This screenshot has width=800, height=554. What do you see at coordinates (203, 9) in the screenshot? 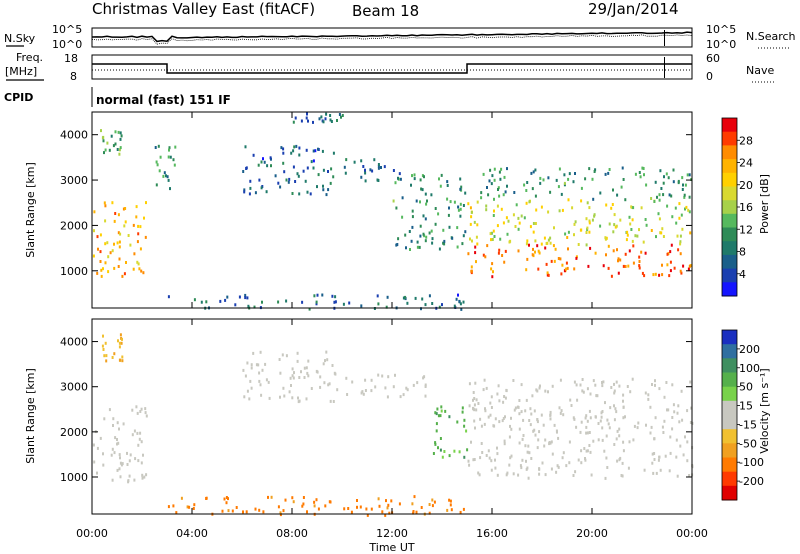
I see `station-title: Christmas Valley East (fitACF)` at bounding box center [203, 9].